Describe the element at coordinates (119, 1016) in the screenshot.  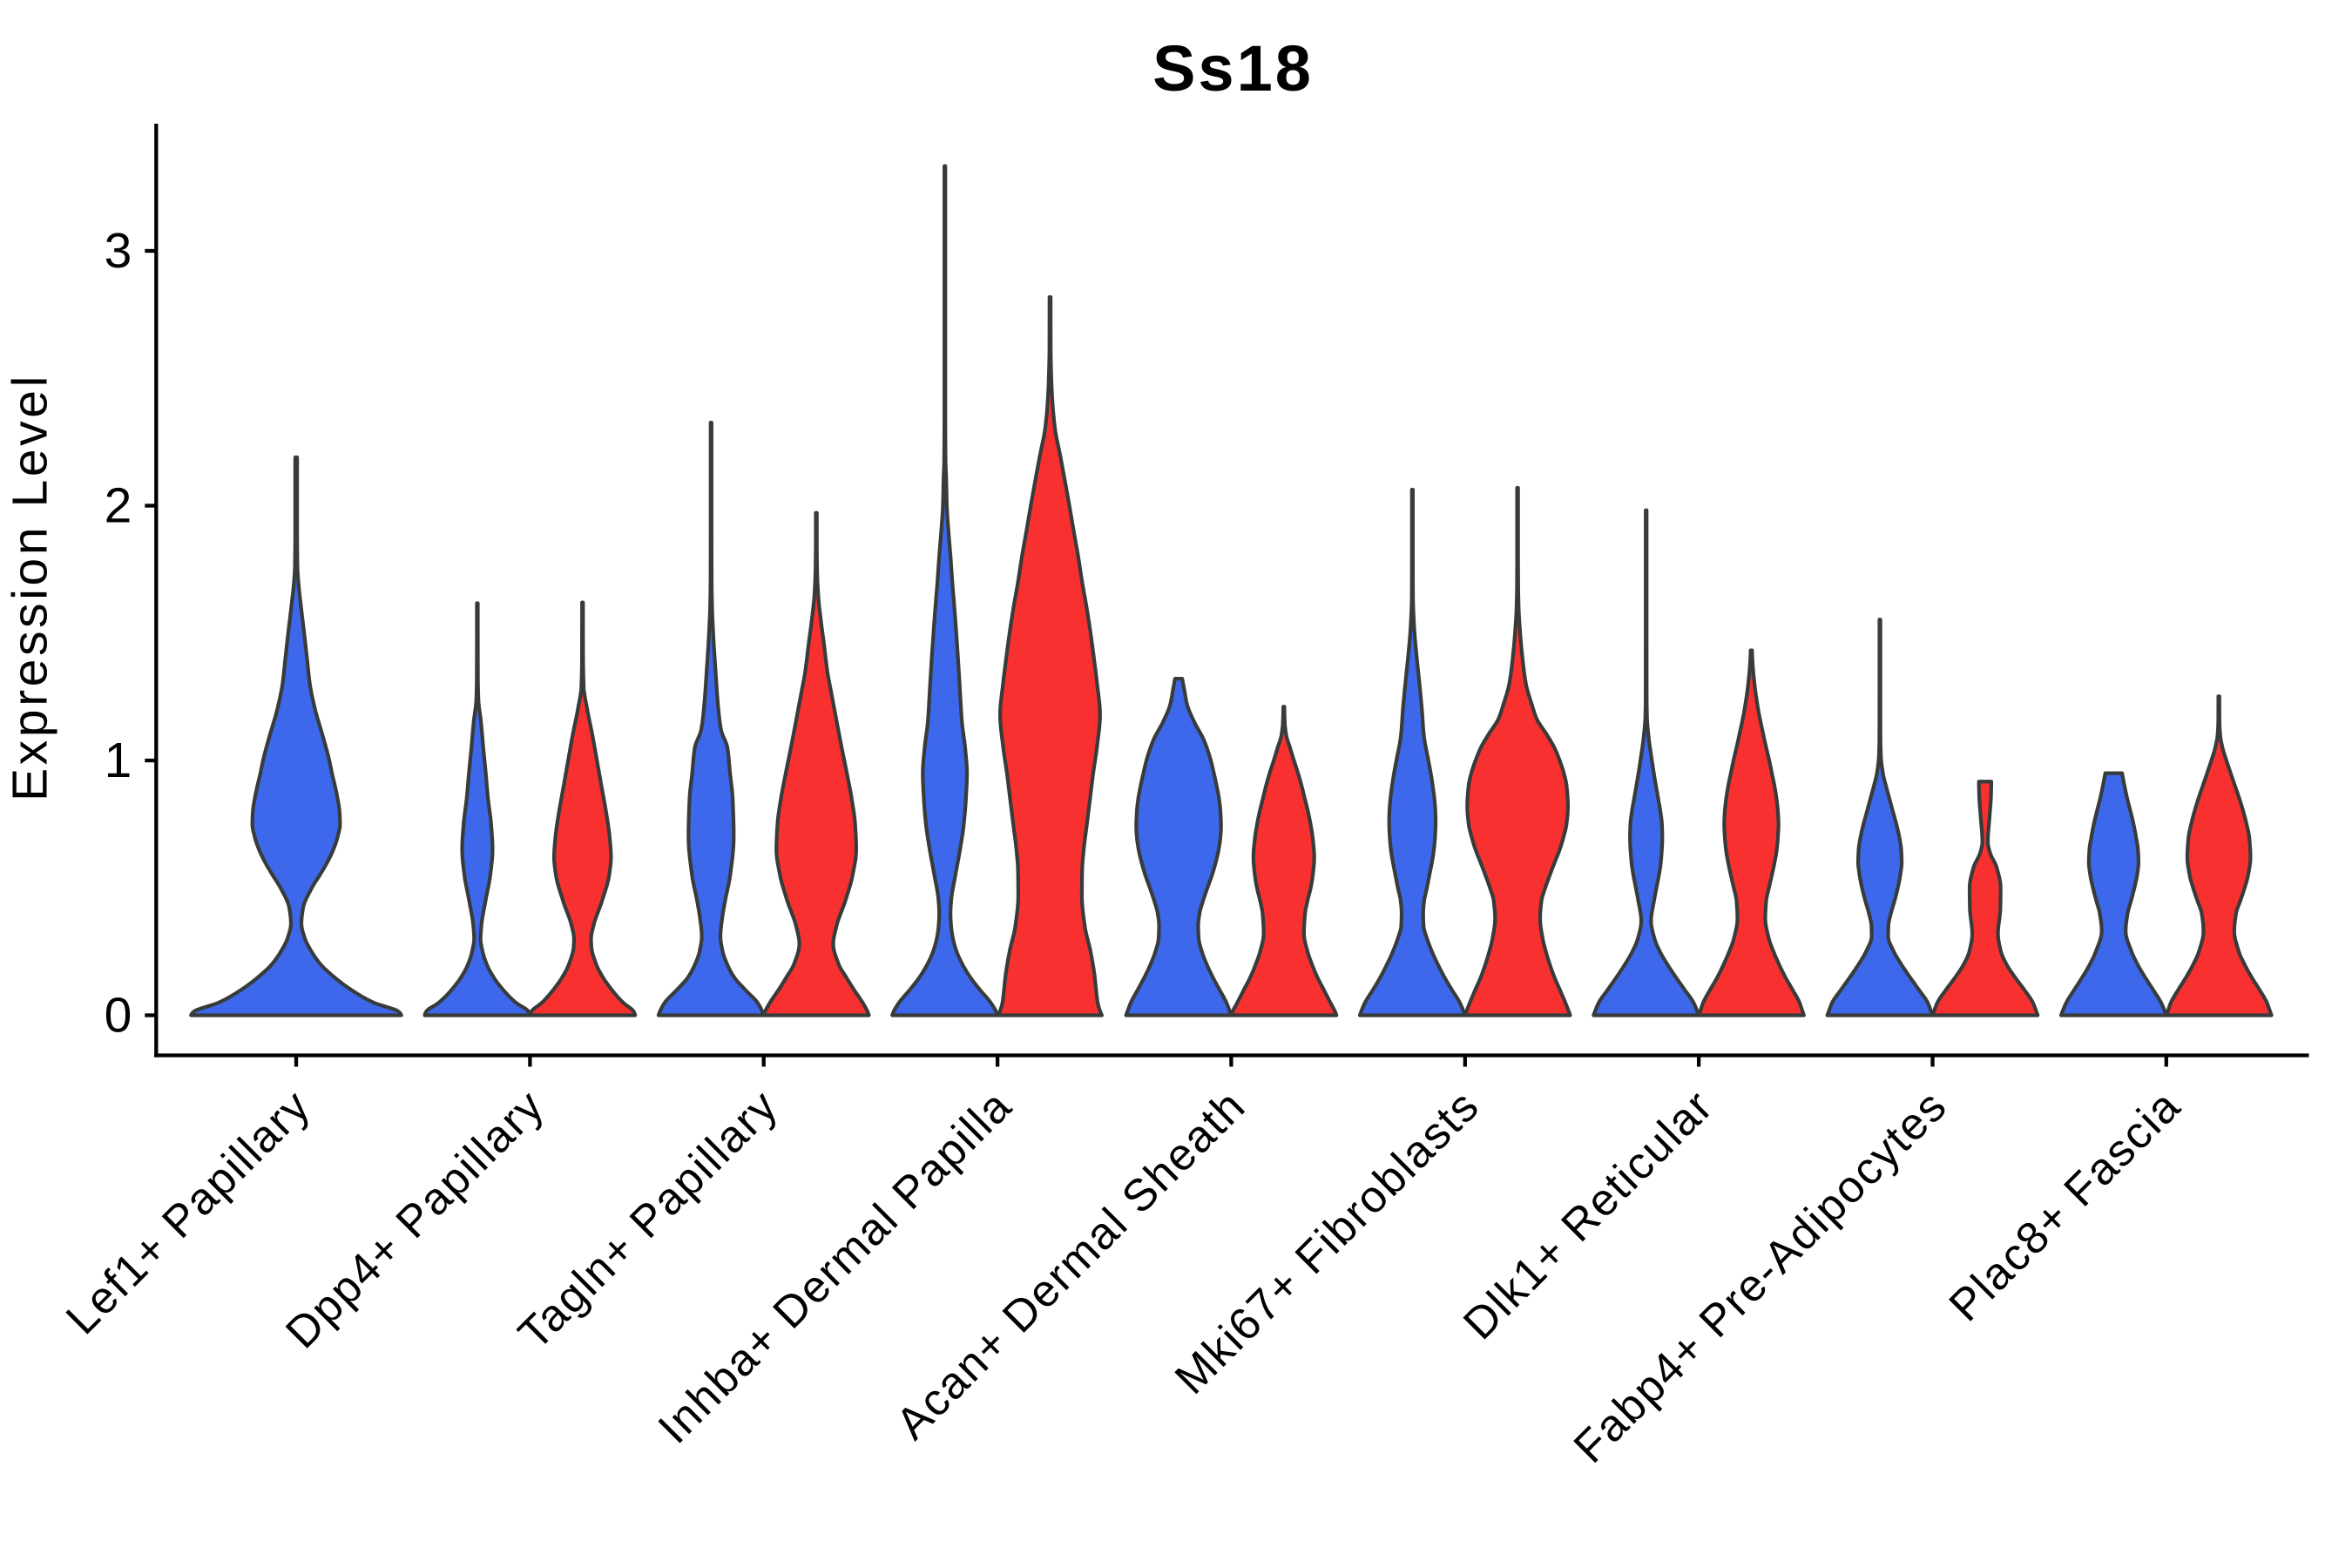
I see `svg-text: 0` at that location.